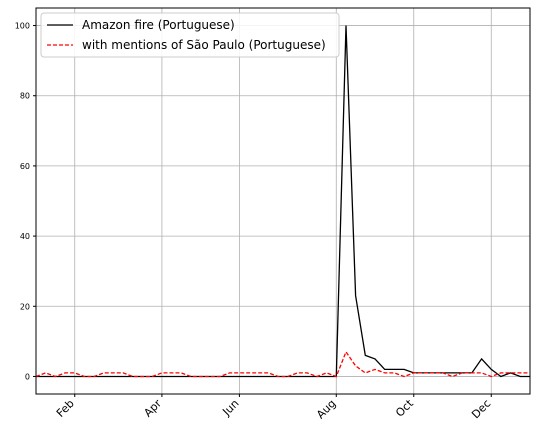 The height and width of the screenshot is (426, 534). I want to click on legend-box, so click(190, 35).